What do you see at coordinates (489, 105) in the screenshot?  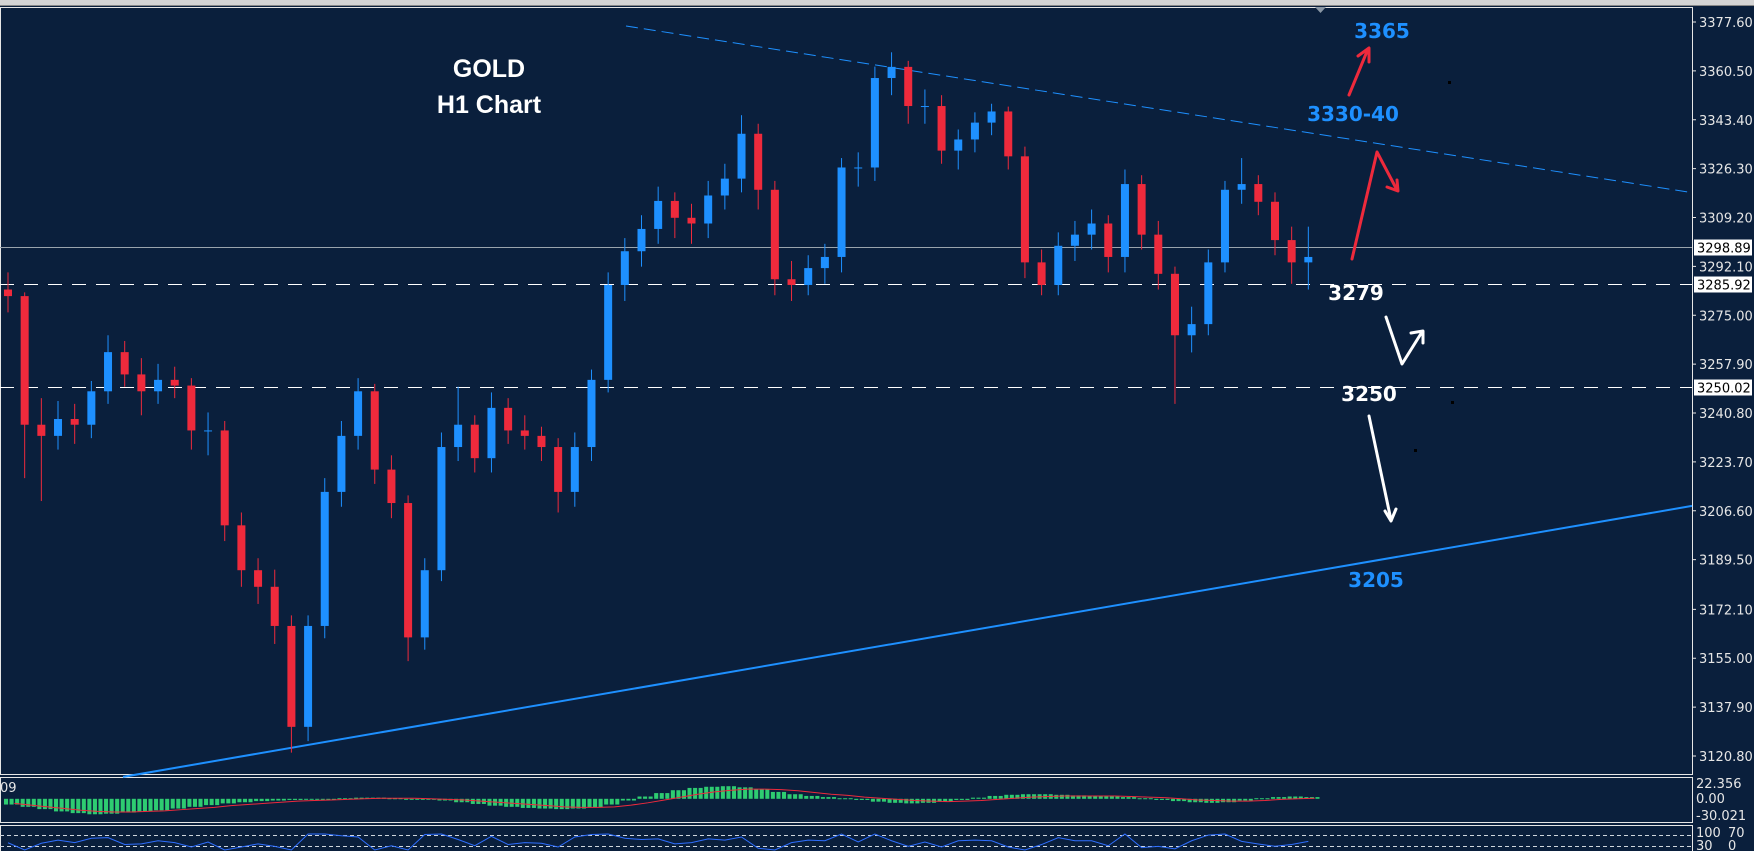 I see `chart-subtitle: H1 Chart` at bounding box center [489, 105].